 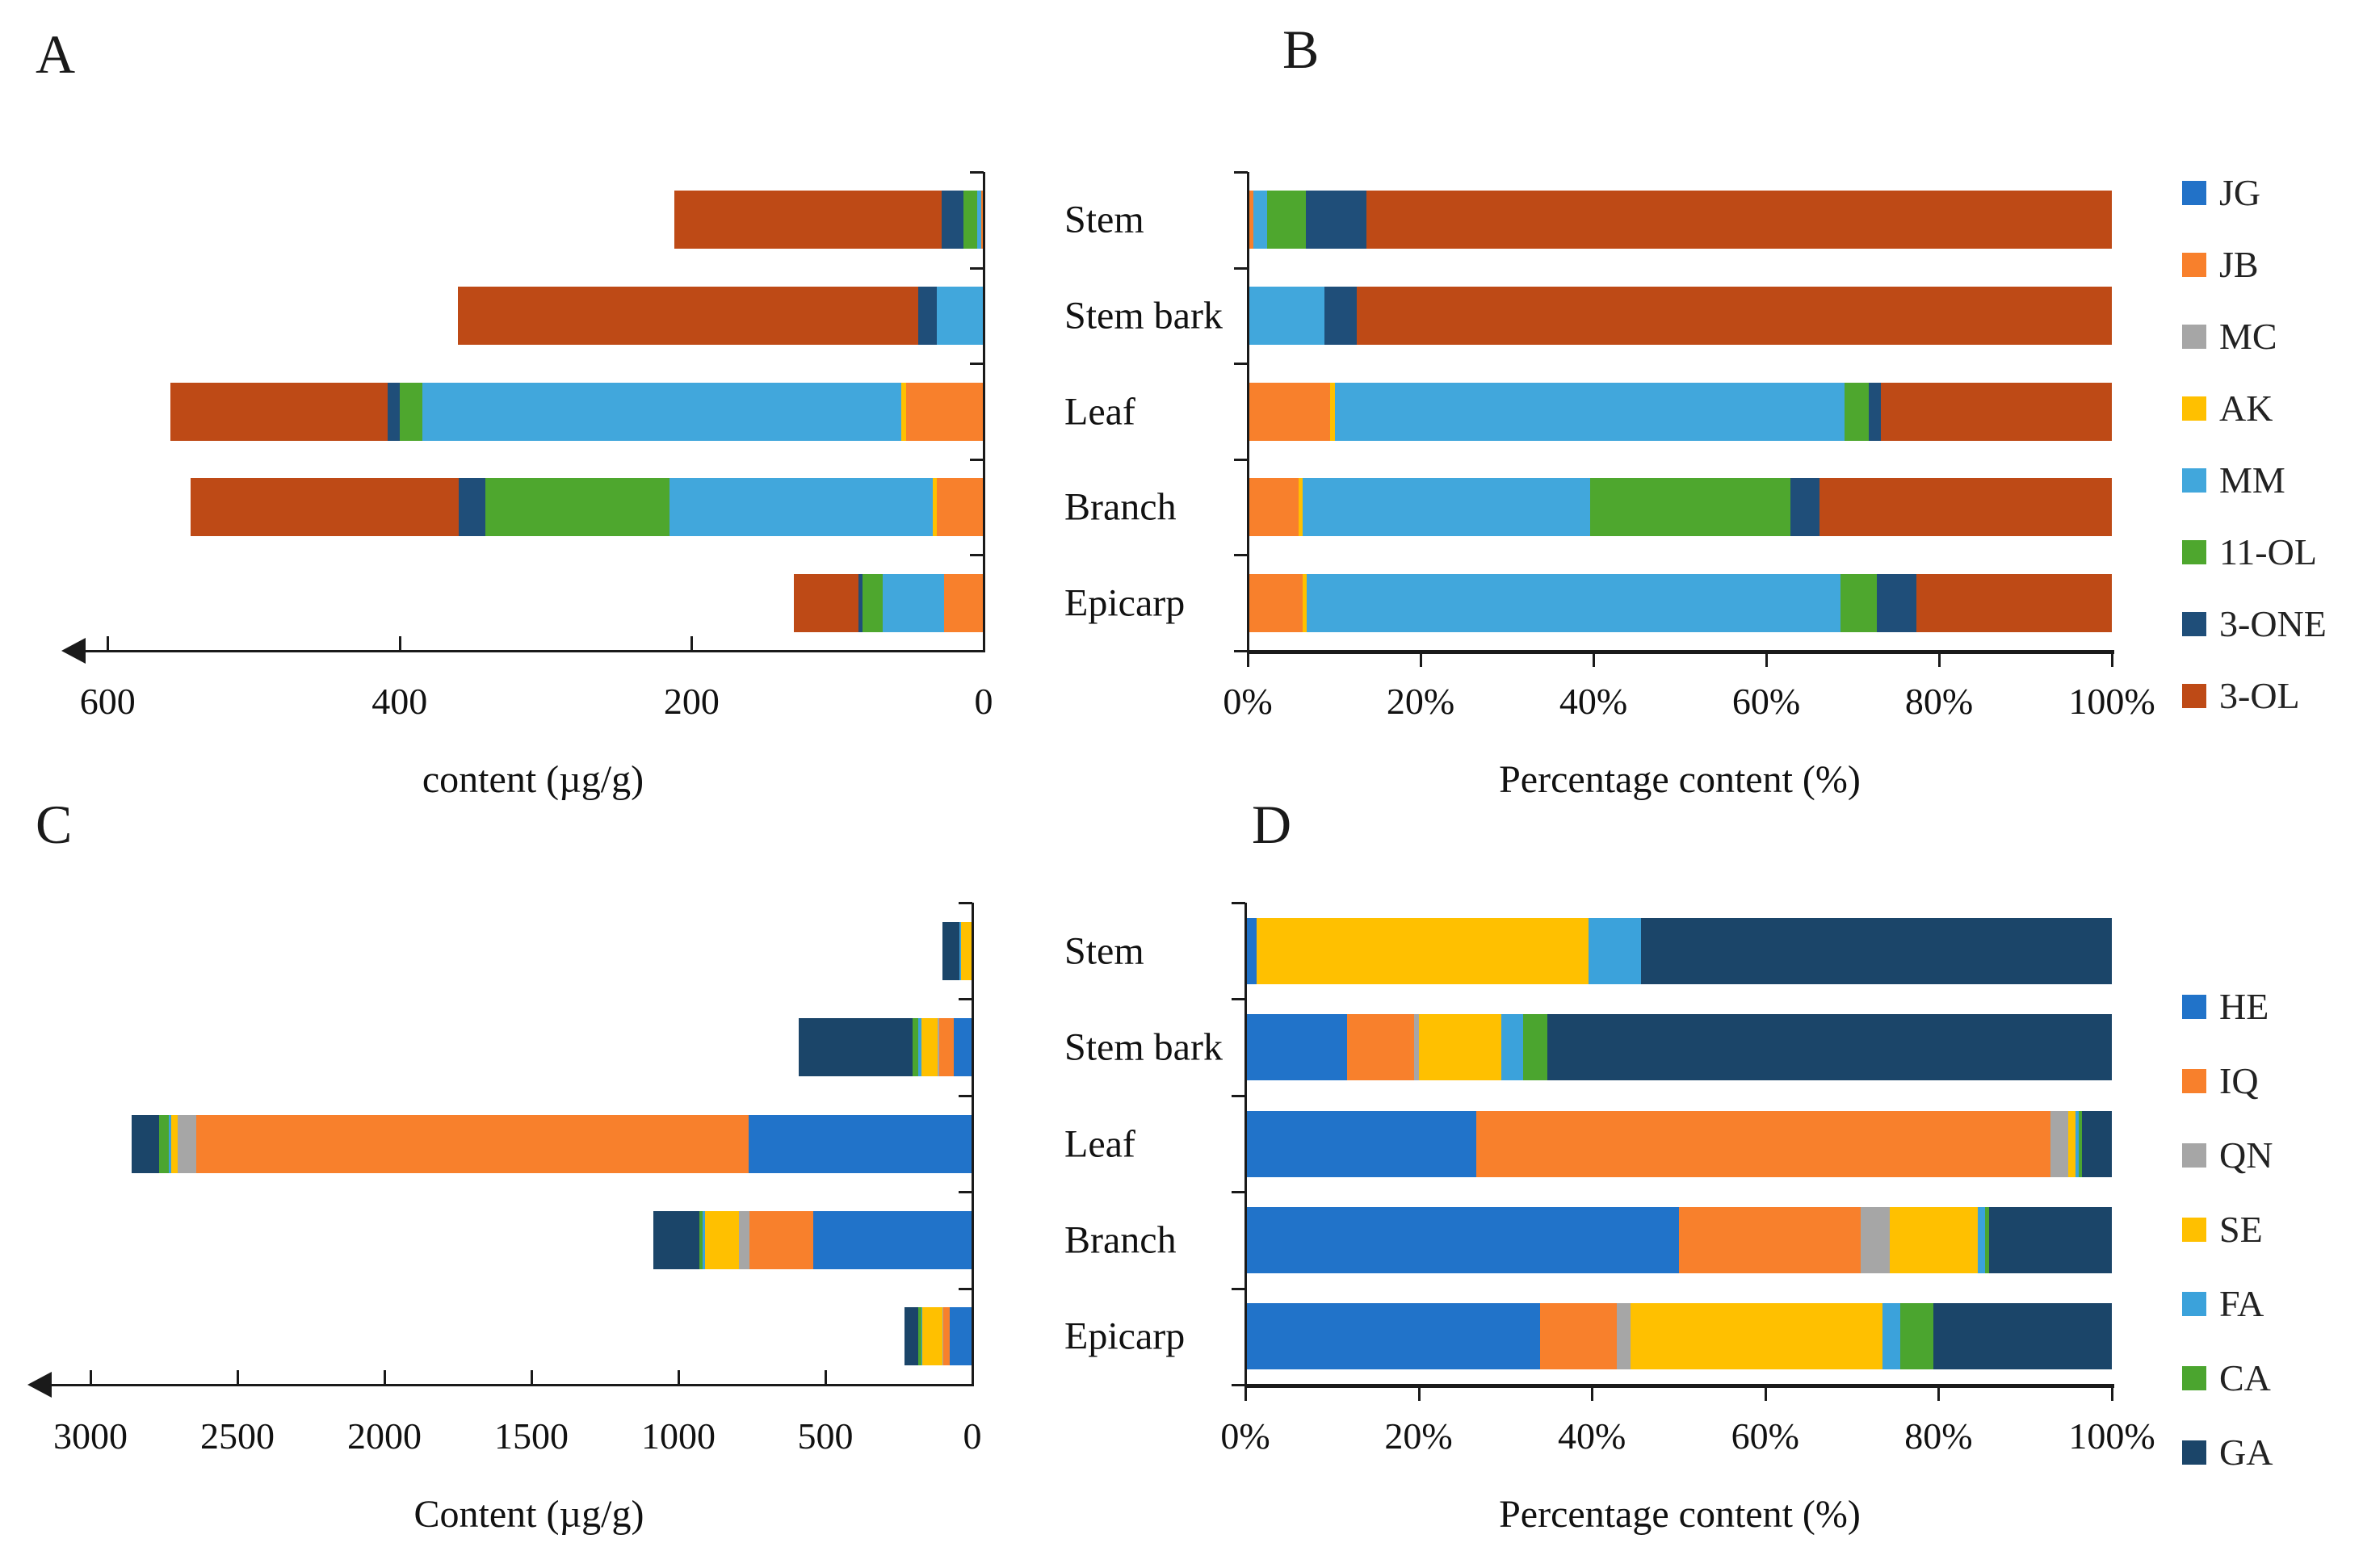 What do you see at coordinates (399, 701) in the screenshot?
I see `value-tick-label: 400` at bounding box center [399, 701].